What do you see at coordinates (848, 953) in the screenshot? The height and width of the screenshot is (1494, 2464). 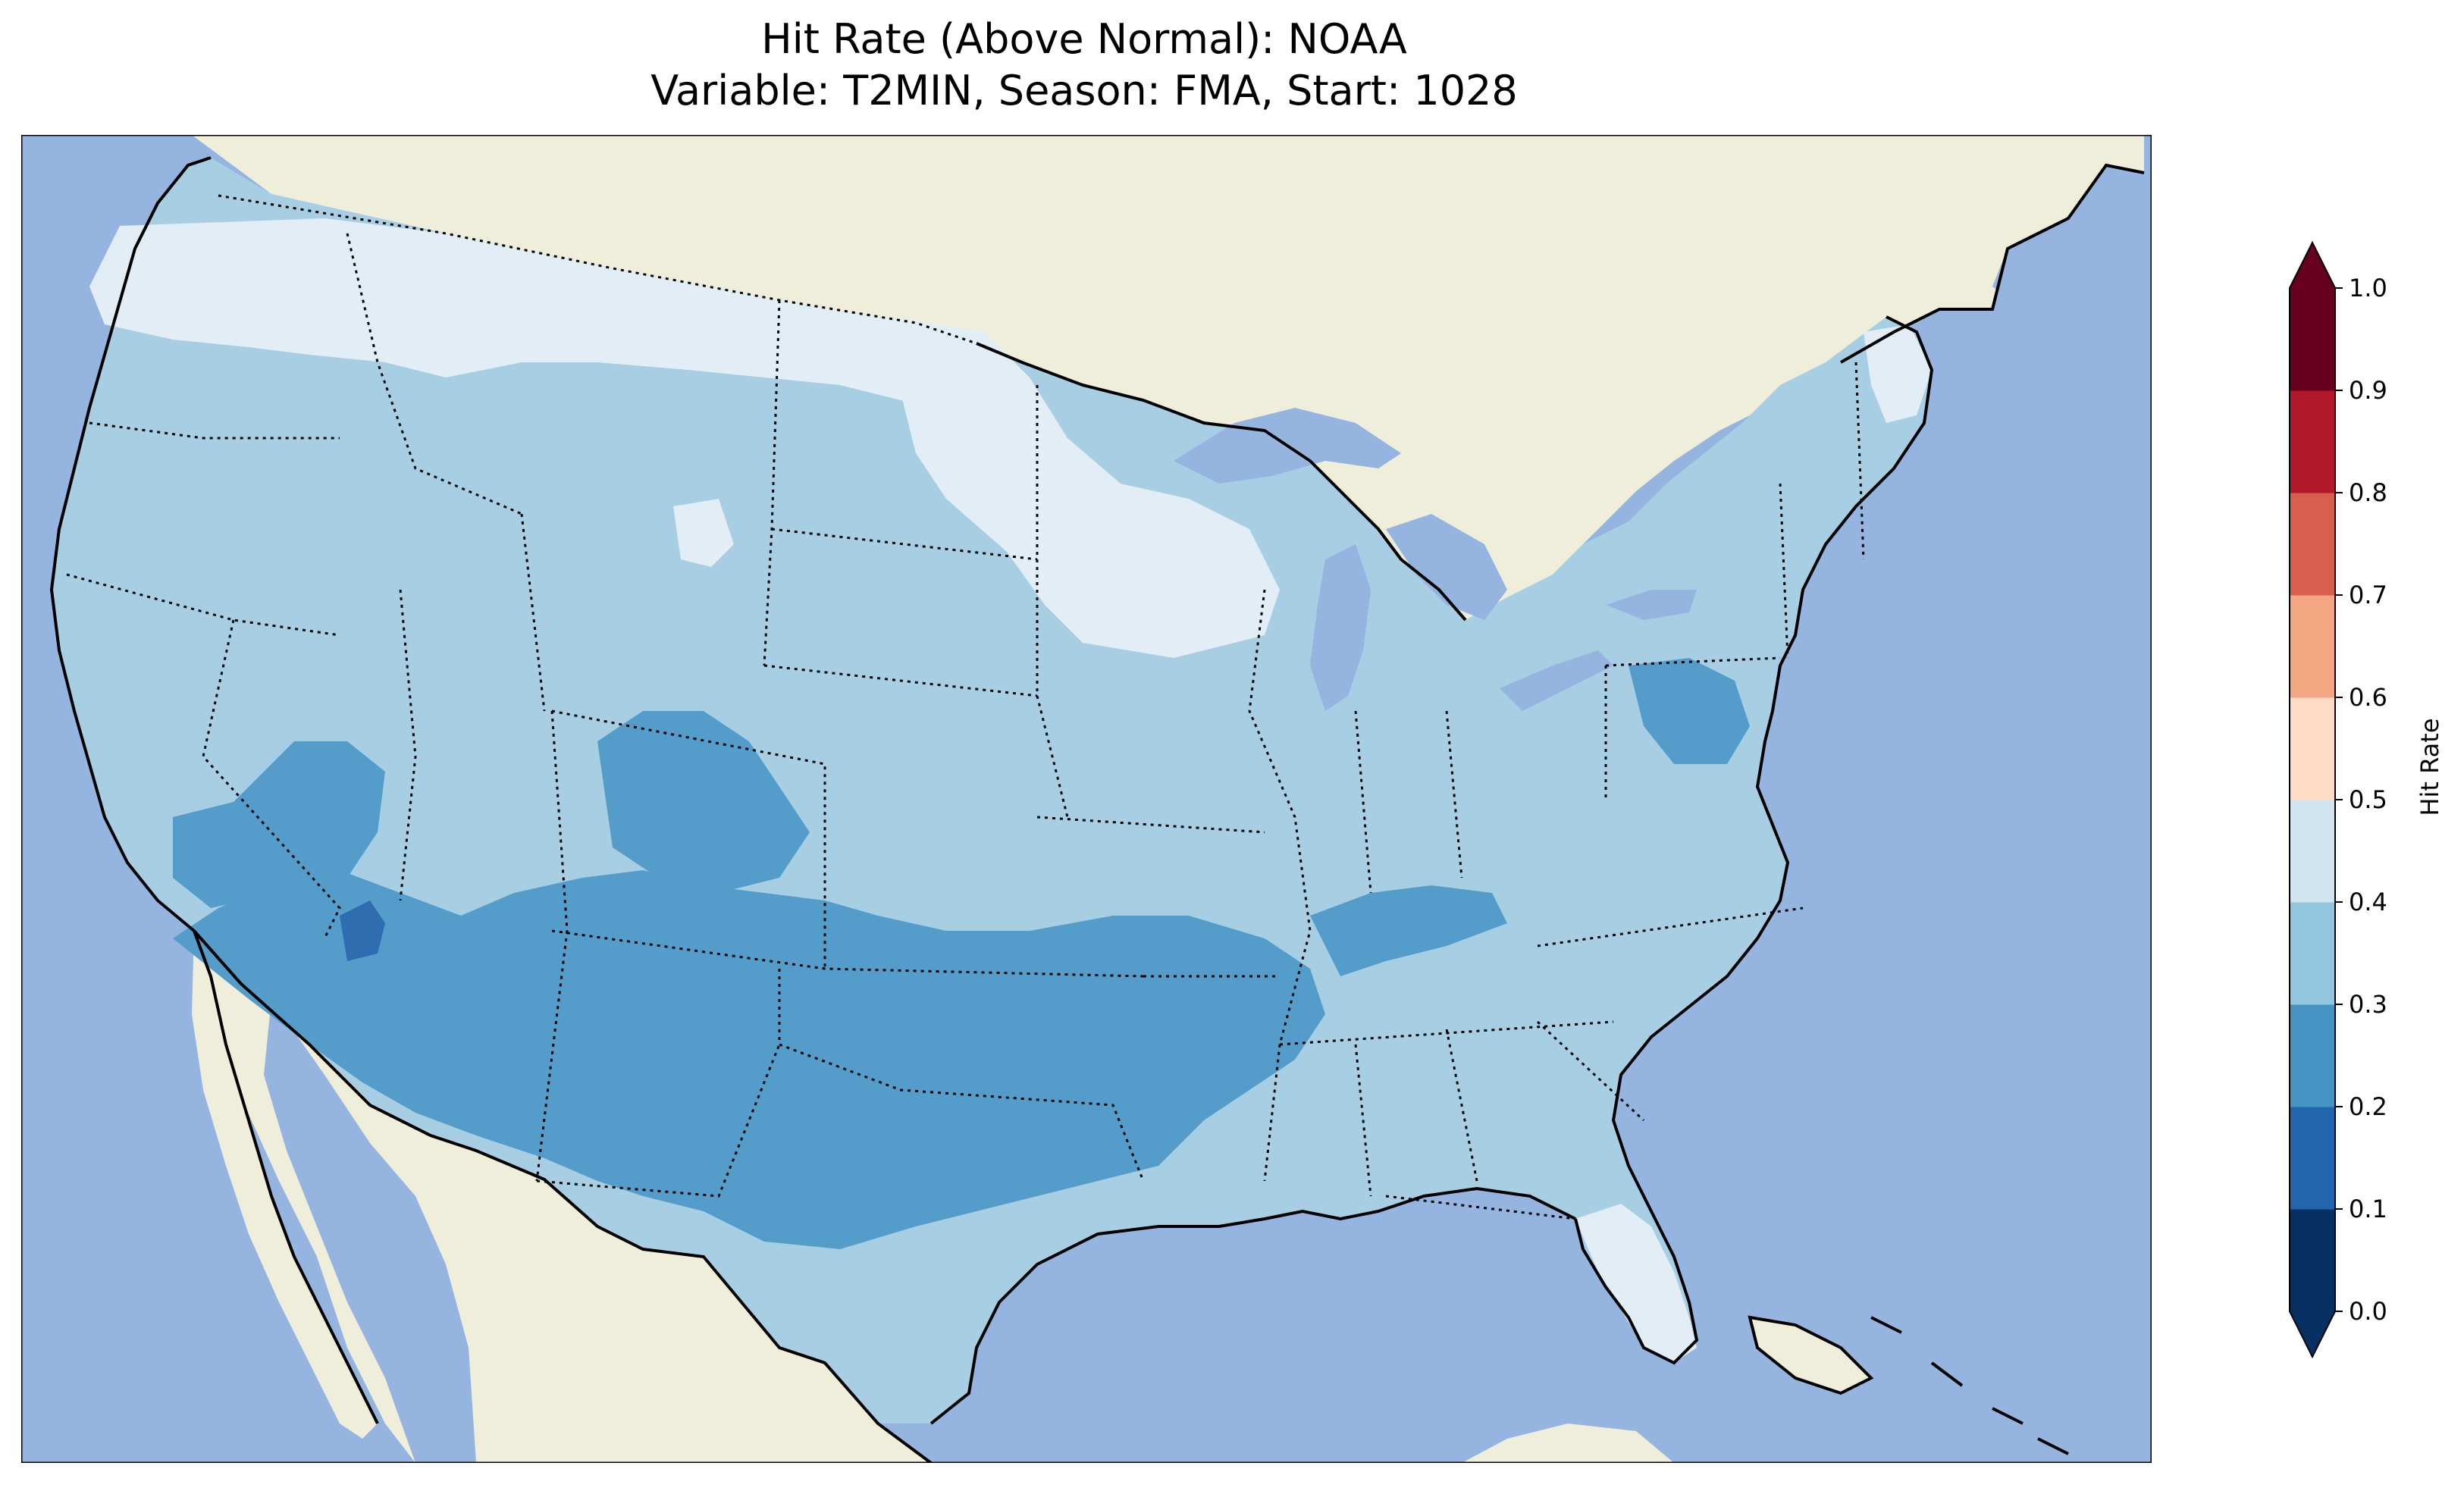 I see `border-ks-ok` at bounding box center [848, 953].